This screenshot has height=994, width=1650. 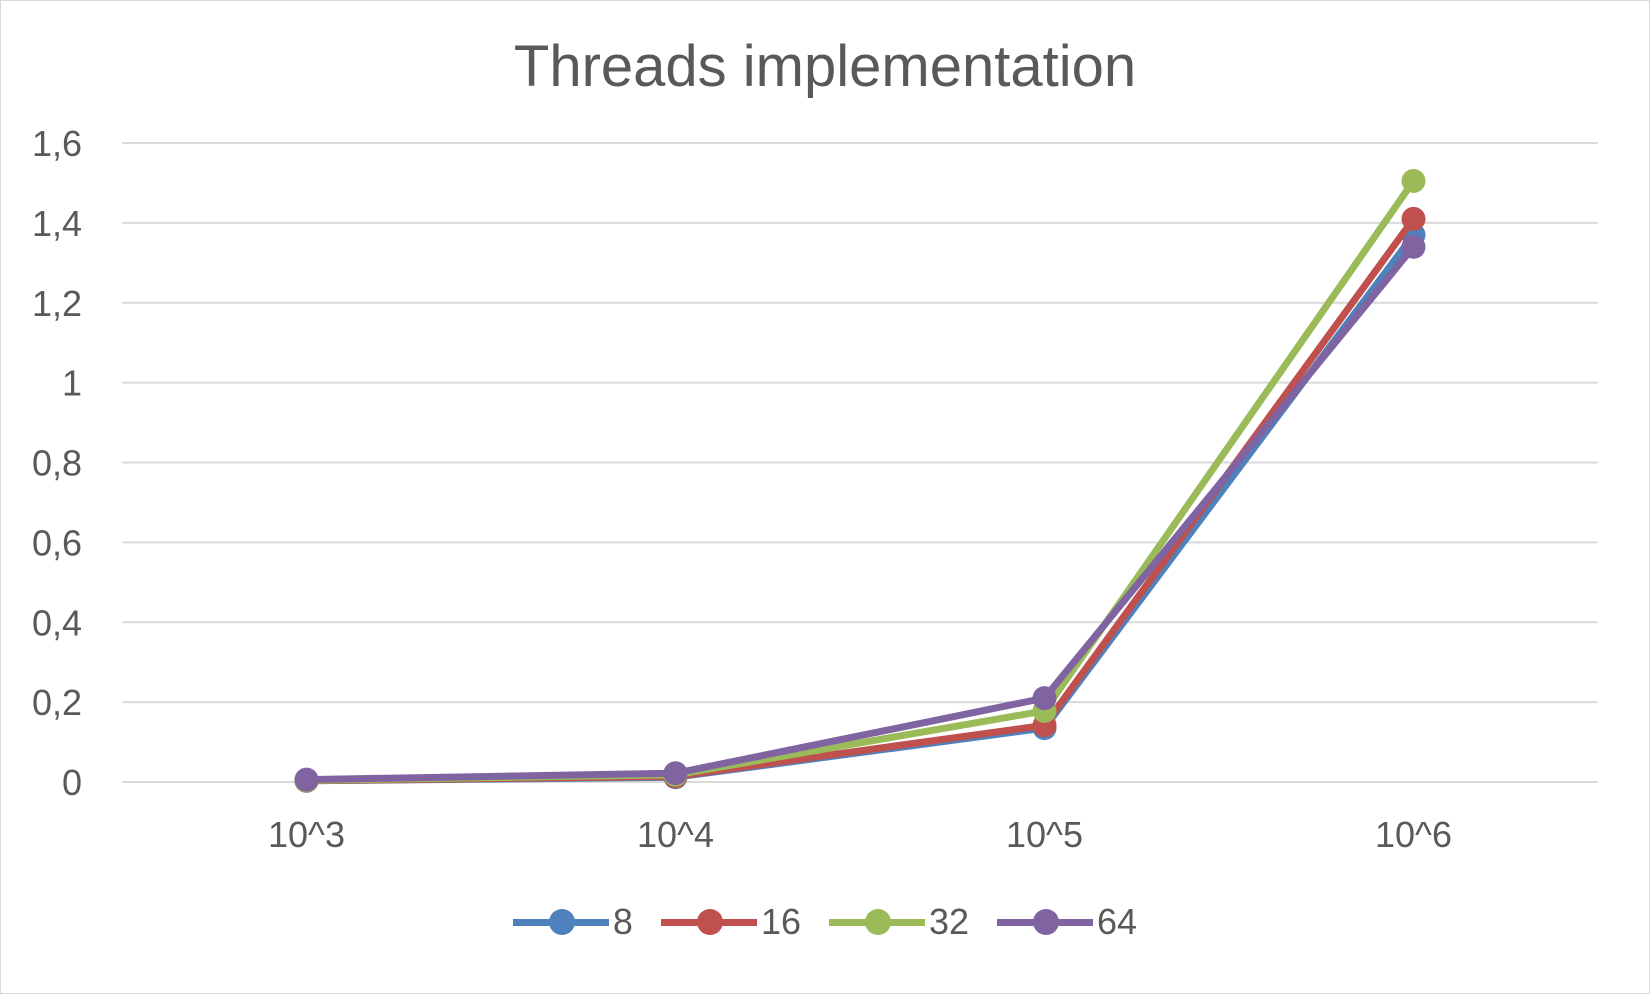 What do you see at coordinates (675, 834) in the screenshot?
I see `x-tick-label: 10^4` at bounding box center [675, 834].